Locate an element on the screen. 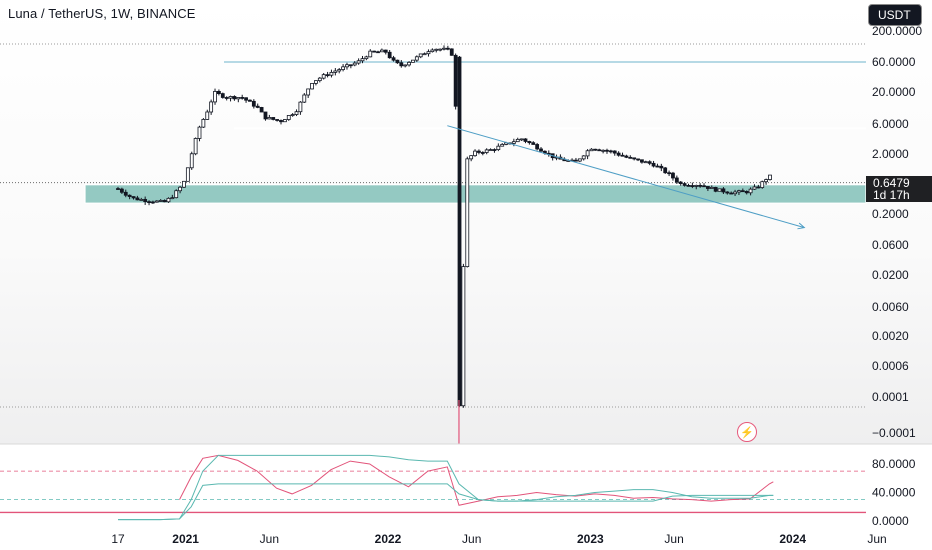  trendline-line is located at coordinates (626, 177).